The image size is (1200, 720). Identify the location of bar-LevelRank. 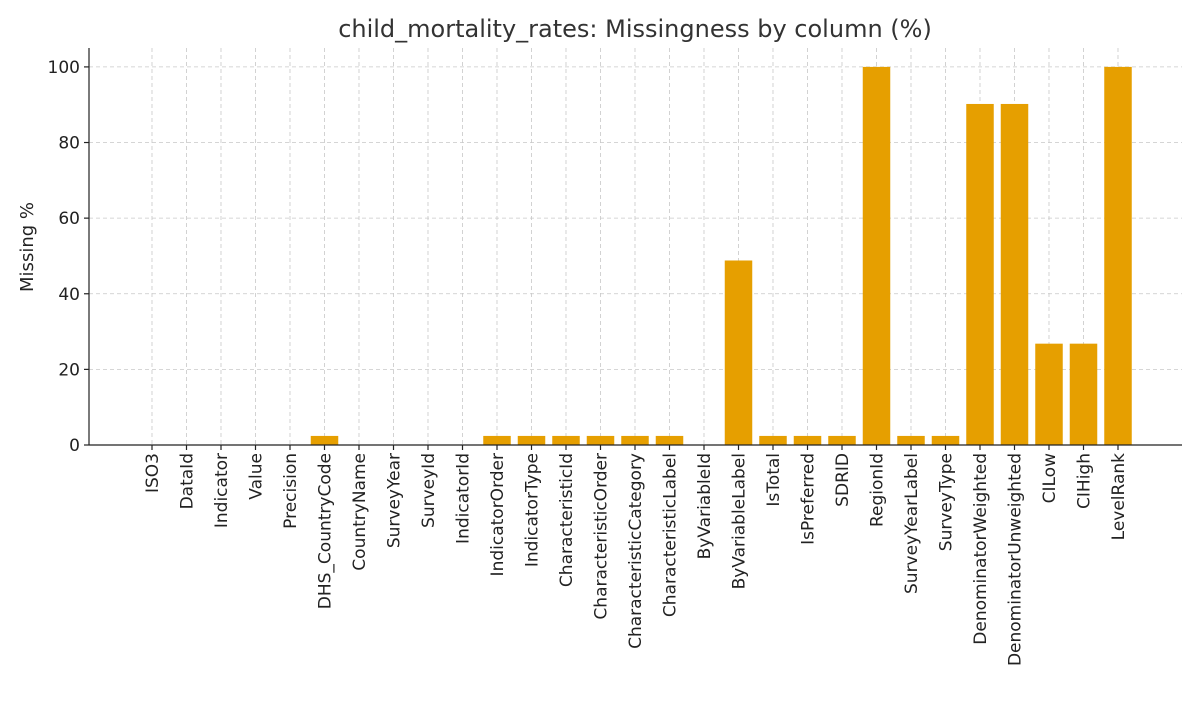
(1118, 256).